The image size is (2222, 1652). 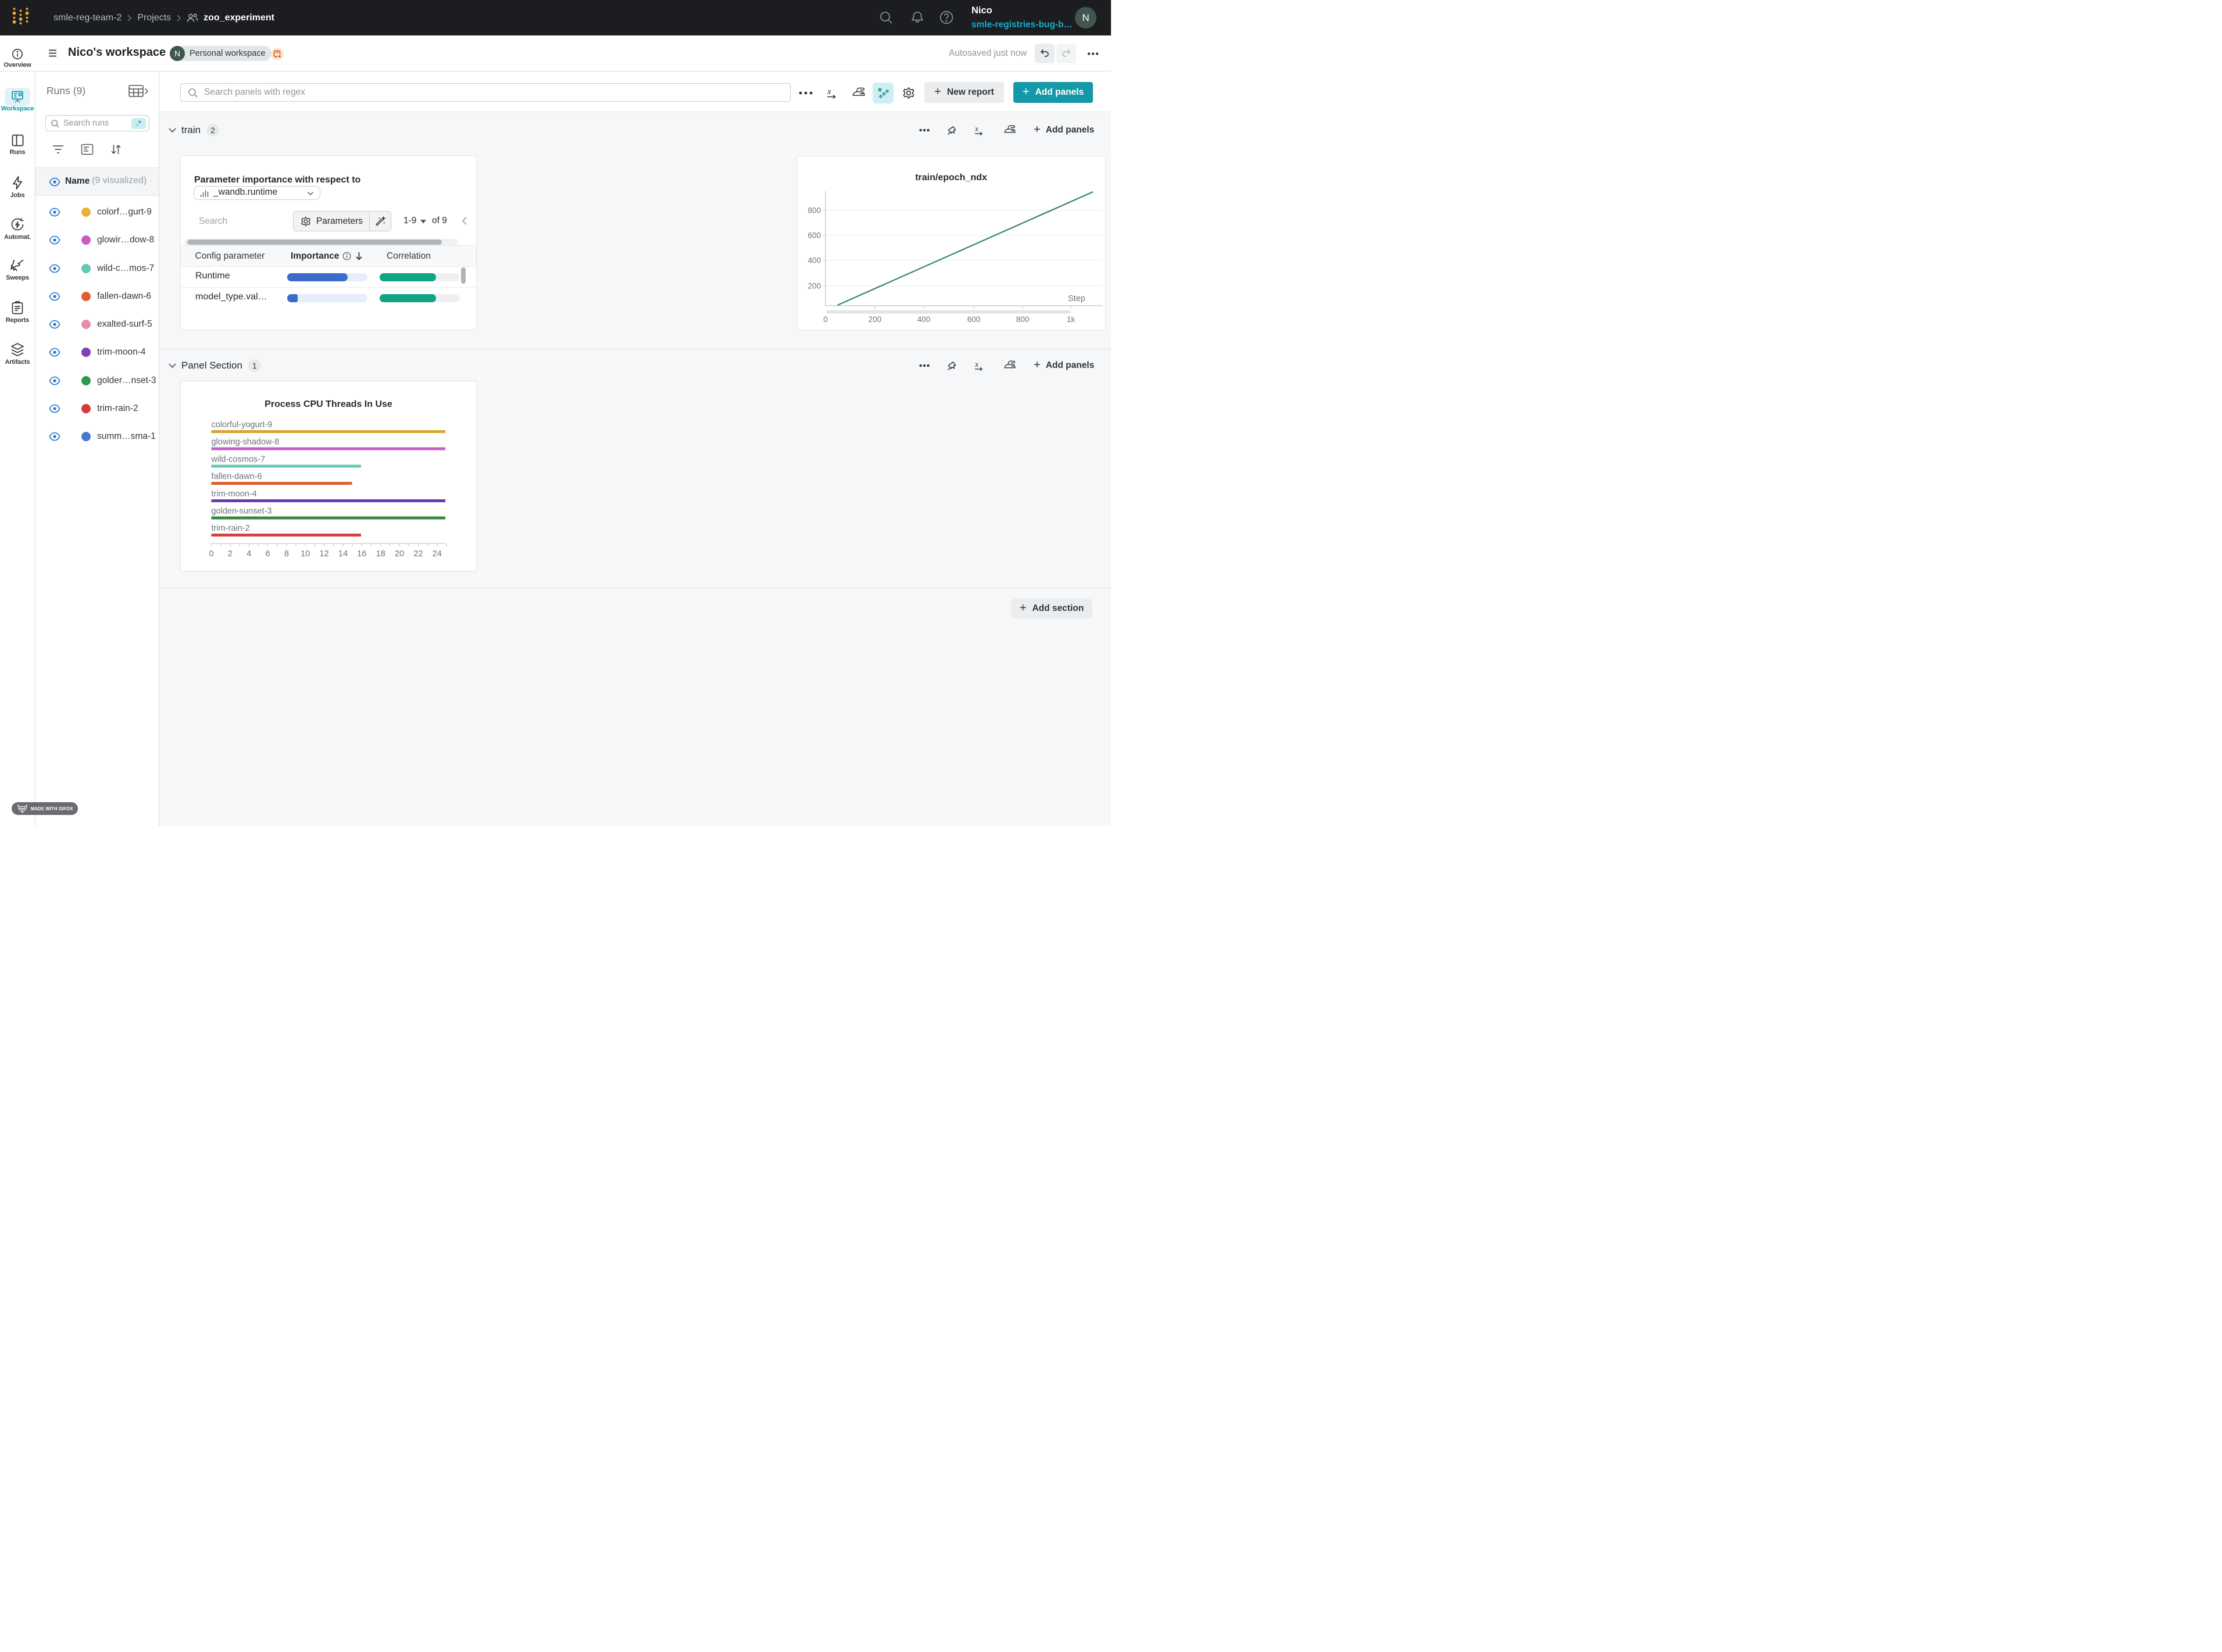 What do you see at coordinates (380, 554) in the screenshot?
I see `svg-text: 18` at bounding box center [380, 554].